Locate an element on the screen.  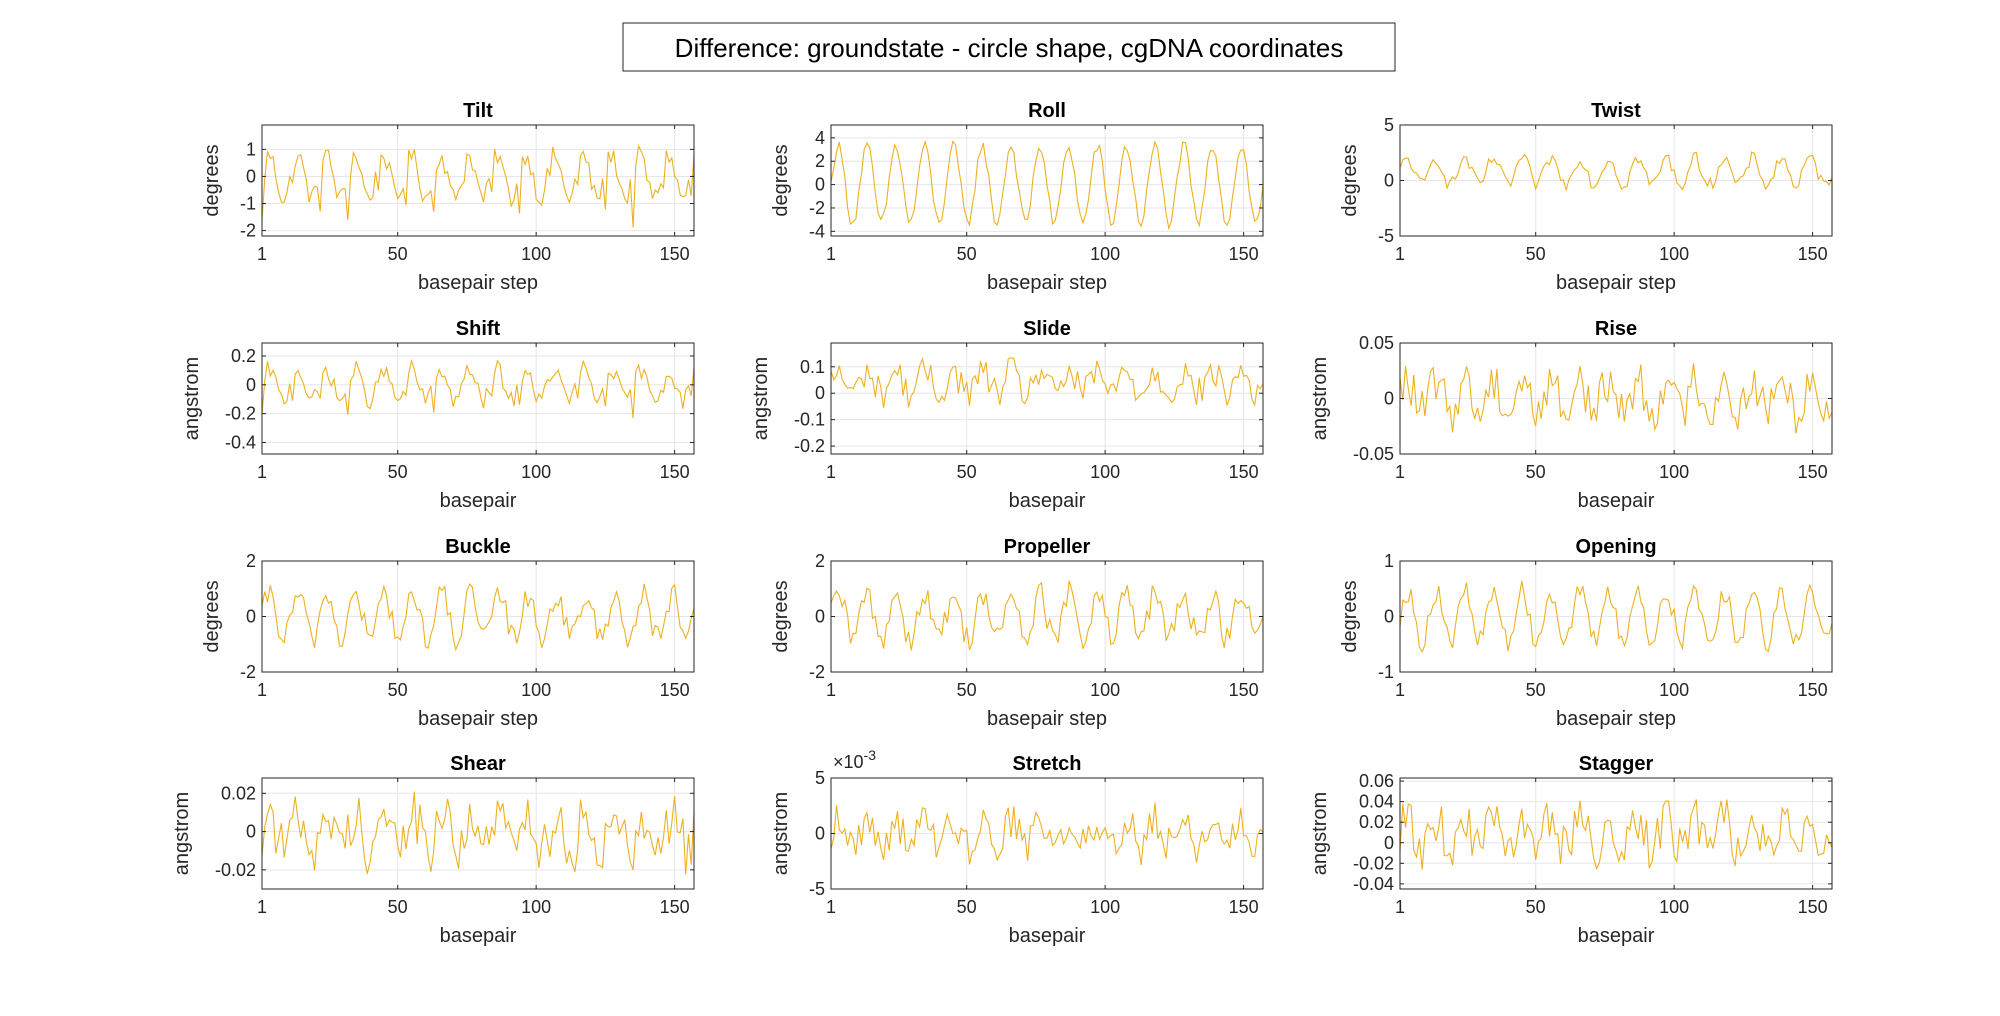
series-line-stagger is located at coordinates (1616, 835).